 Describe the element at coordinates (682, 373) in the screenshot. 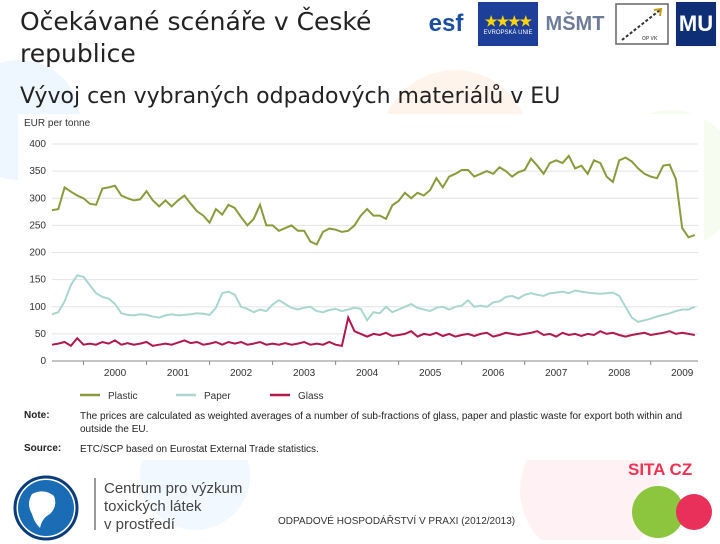

I see `x-tick-label: 2009` at that location.